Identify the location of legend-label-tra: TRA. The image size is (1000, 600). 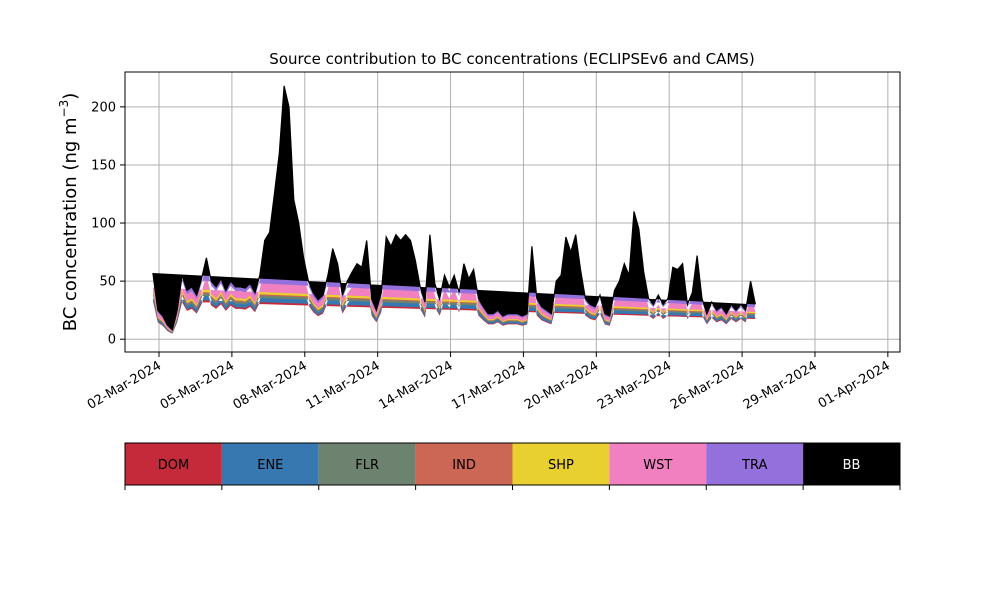
(754, 465).